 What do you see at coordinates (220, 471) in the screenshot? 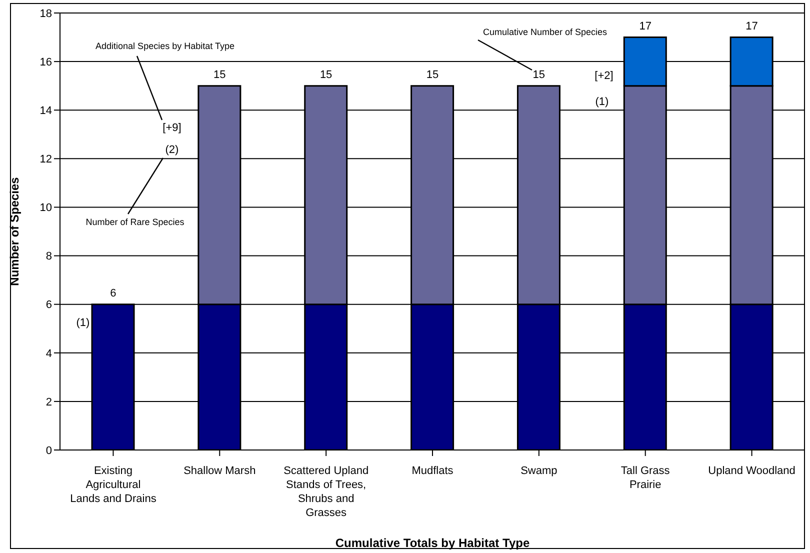
I see `x-tick-label: Shallow Marsh` at bounding box center [220, 471].